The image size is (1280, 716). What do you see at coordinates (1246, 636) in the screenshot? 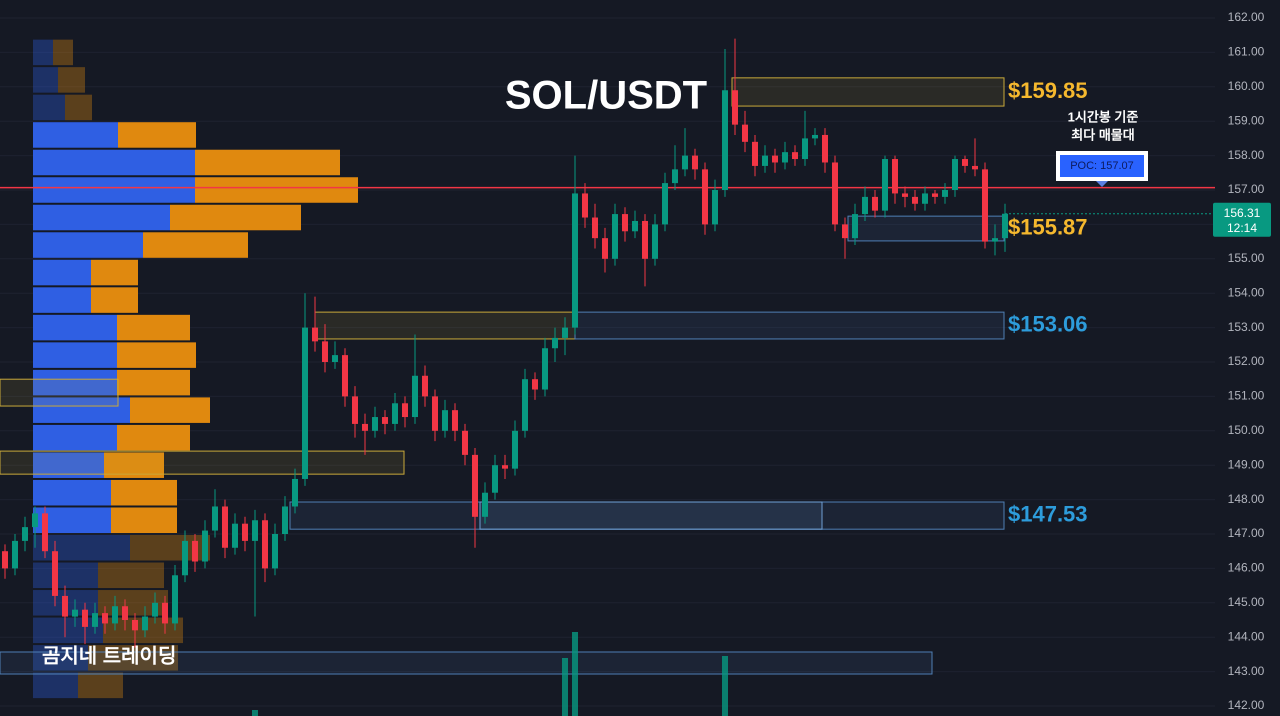
I see `y-tick-label: 144.00` at bounding box center [1246, 636].